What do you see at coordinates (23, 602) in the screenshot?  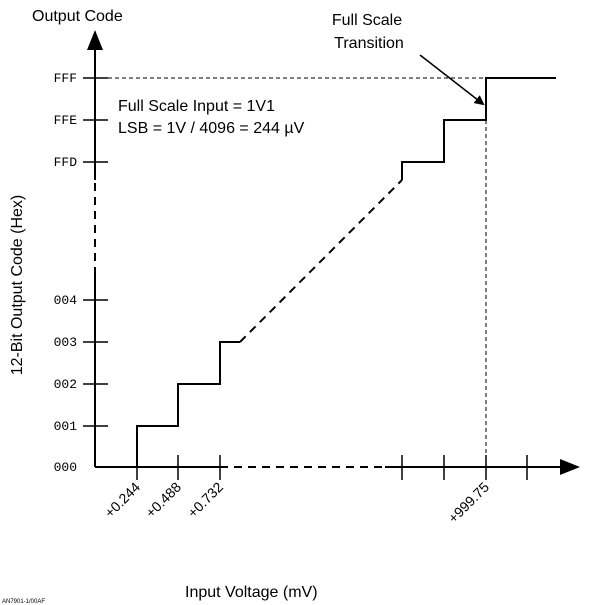 I see `figure-id: AN7901-1/00AF` at bounding box center [23, 602].